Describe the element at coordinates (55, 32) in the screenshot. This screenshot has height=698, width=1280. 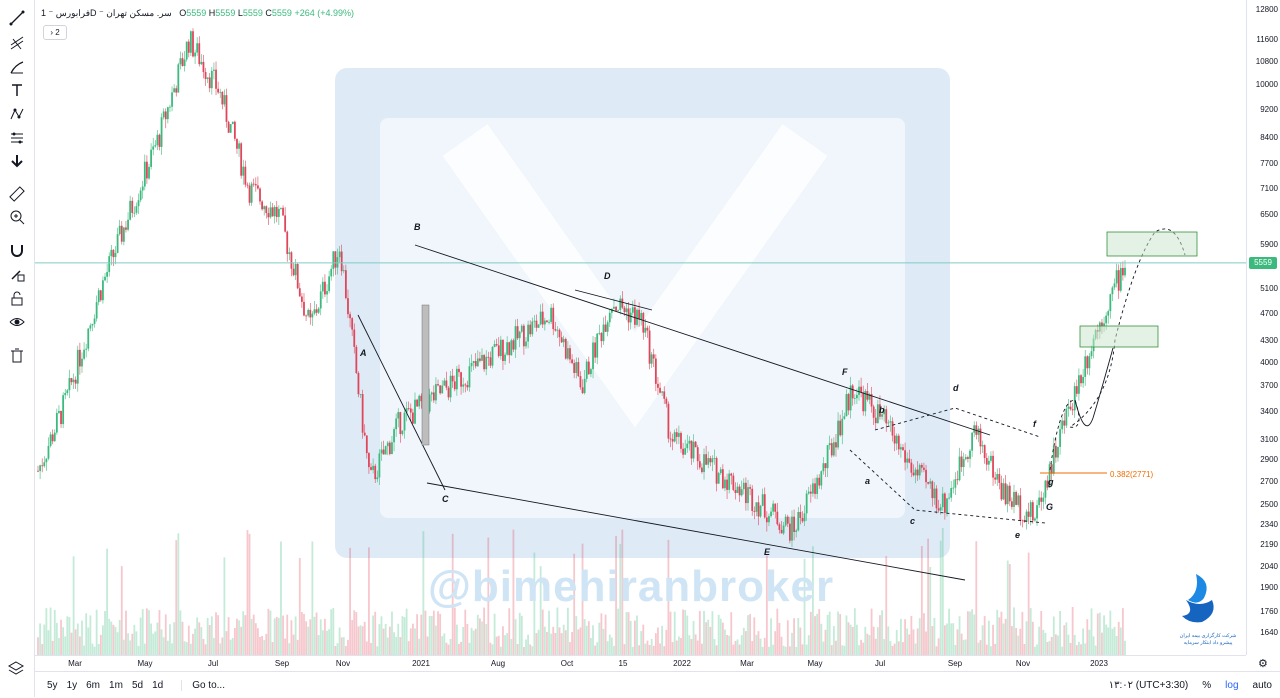
I see `legend-collapse-button: › 2` at that location.